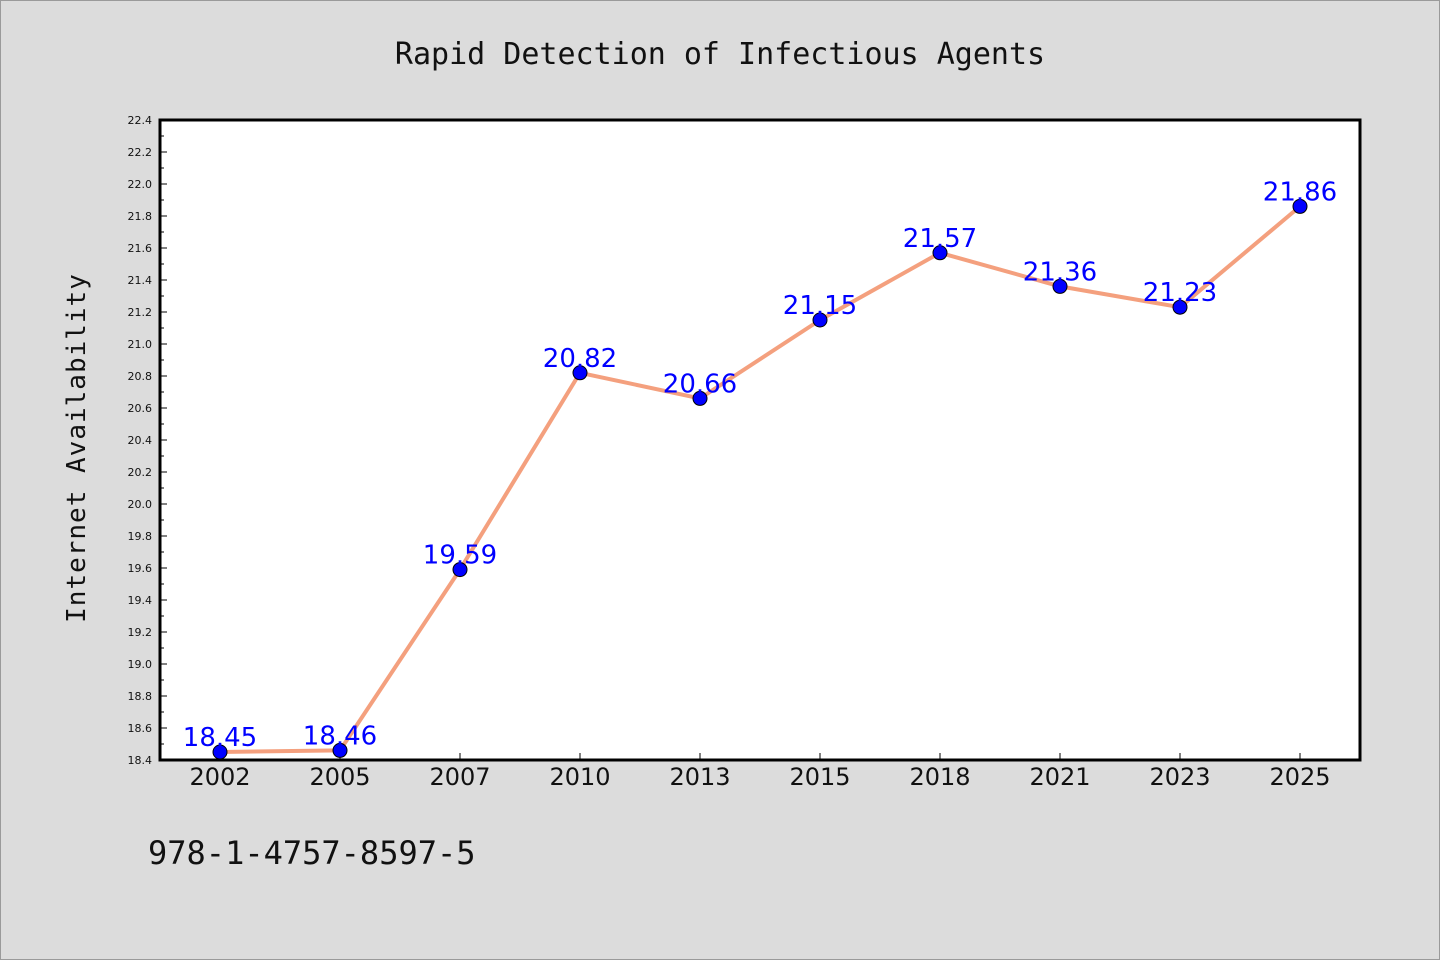 This screenshot has height=960, width=1440. What do you see at coordinates (720, 54) in the screenshot?
I see `chart-title: Rapid Detection of Infectious Agents` at bounding box center [720, 54].